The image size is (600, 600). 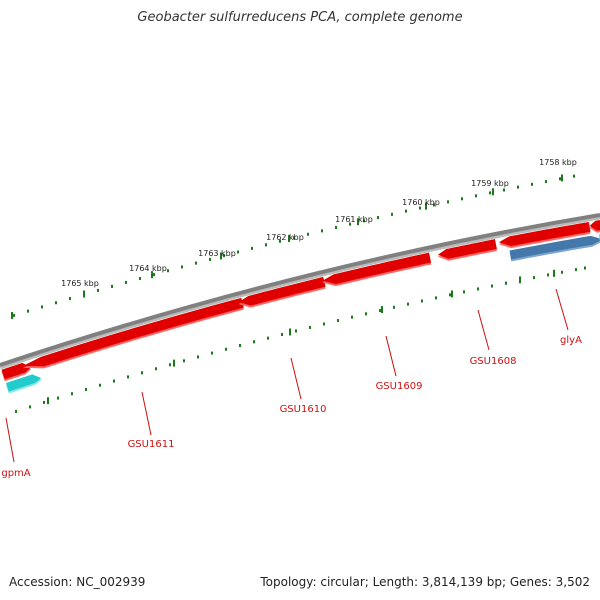 I want to click on gene-label: GSU1610, so click(x=303, y=409).